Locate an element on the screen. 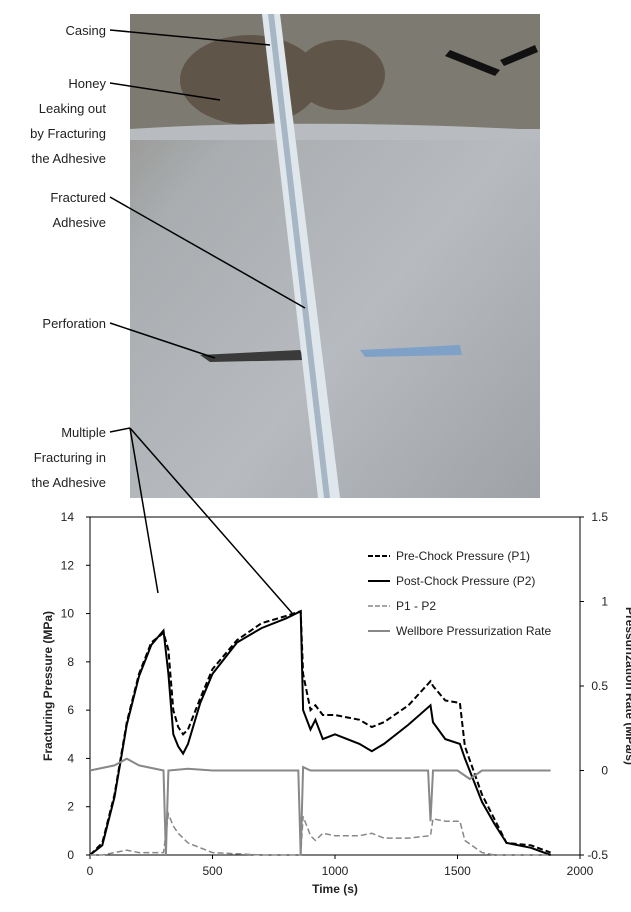  y-tick-label: 14 is located at coordinates (68, 517).